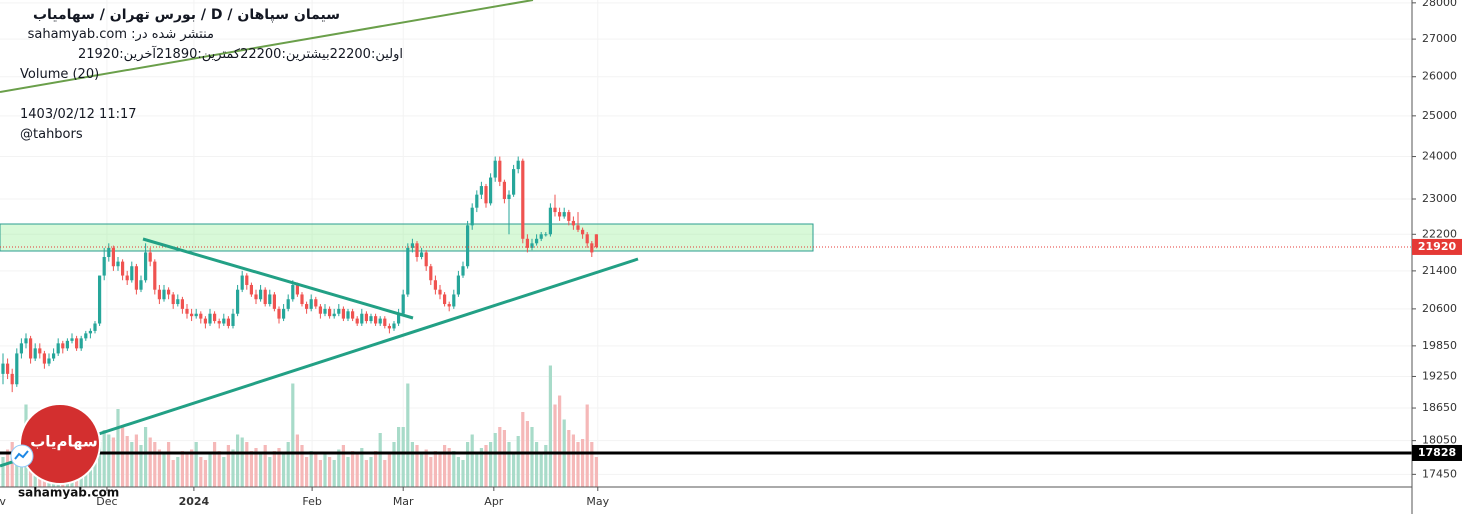 The height and width of the screenshot is (514, 1462). Describe the element at coordinates (60, 74) in the screenshot. I see `indicator: Volume (20)` at that location.